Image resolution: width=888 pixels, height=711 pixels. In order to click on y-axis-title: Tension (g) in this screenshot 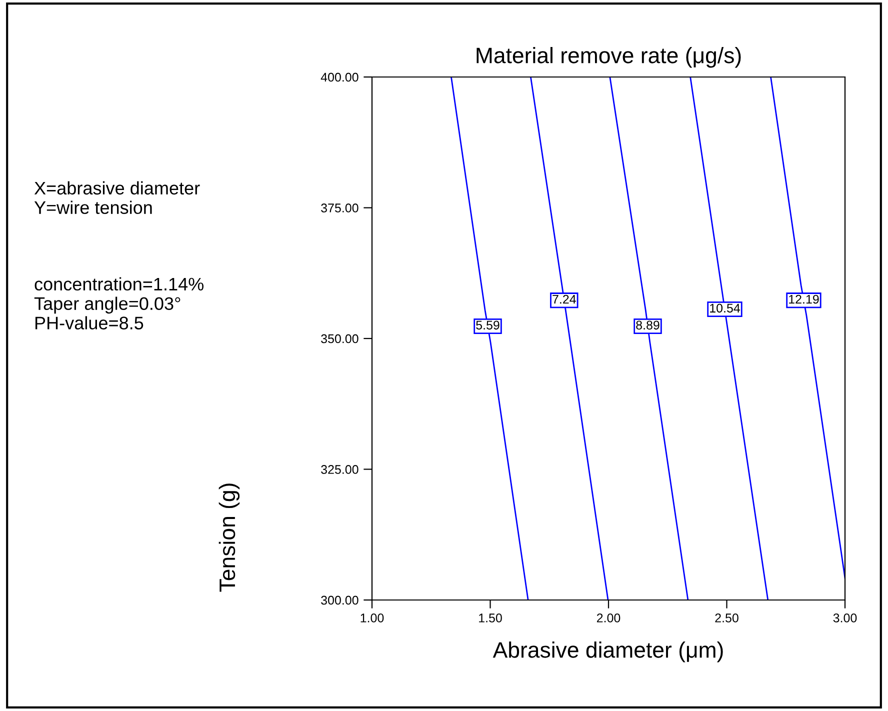, I will do `click(229, 538)`.